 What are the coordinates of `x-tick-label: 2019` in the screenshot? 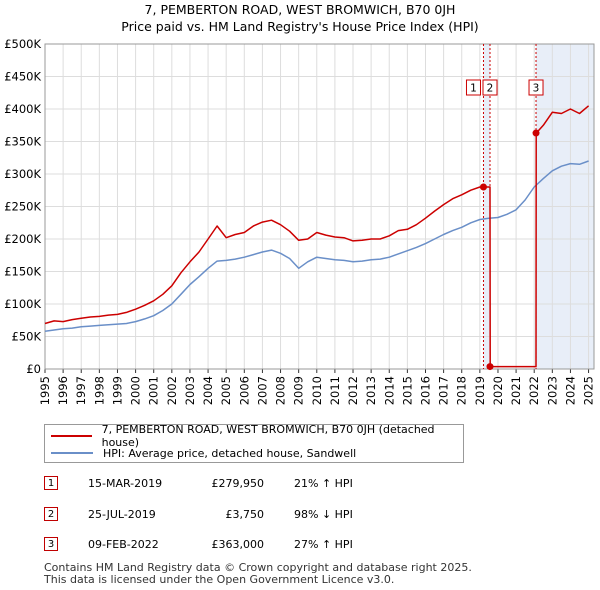 It's located at (480, 390).